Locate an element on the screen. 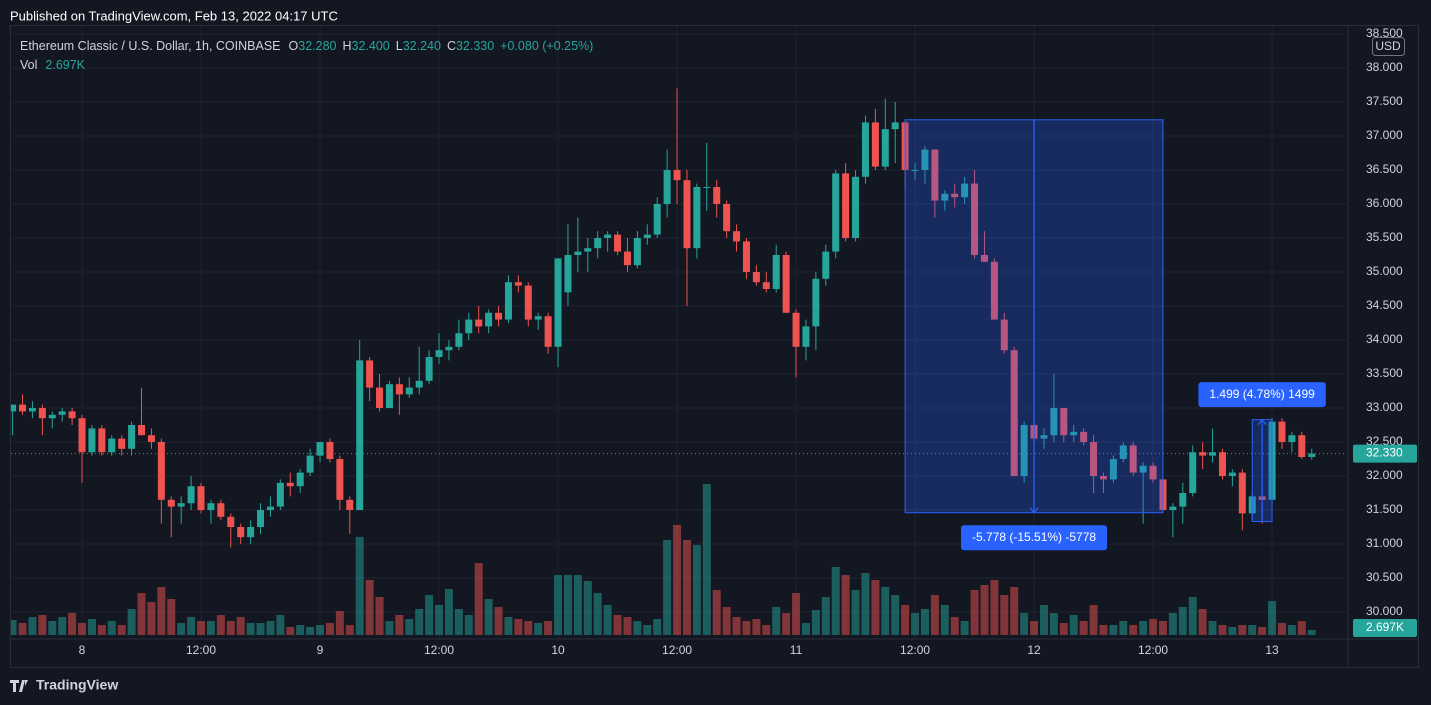 The width and height of the screenshot is (1431, 705). legend-key: H is located at coordinates (346, 46).